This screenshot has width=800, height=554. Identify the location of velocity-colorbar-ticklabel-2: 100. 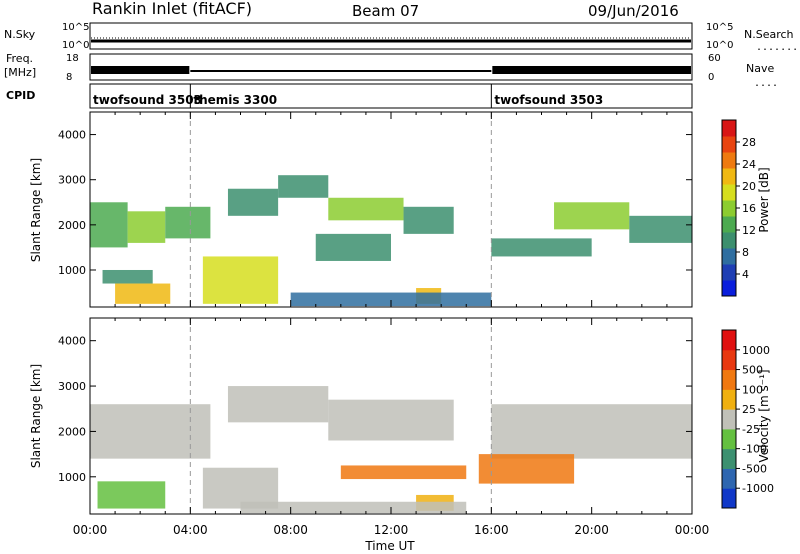
(752, 389).